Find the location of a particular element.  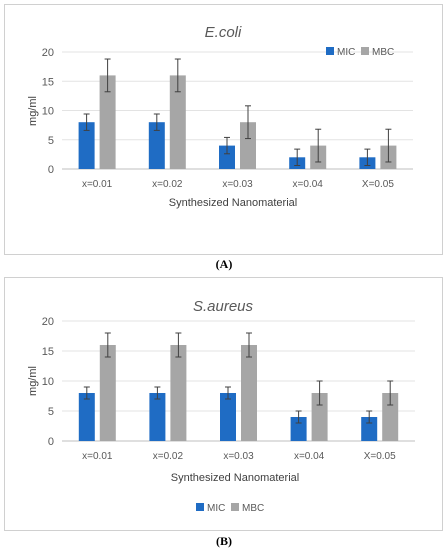

figure-caption-b: (B) is located at coordinates (224, 541).